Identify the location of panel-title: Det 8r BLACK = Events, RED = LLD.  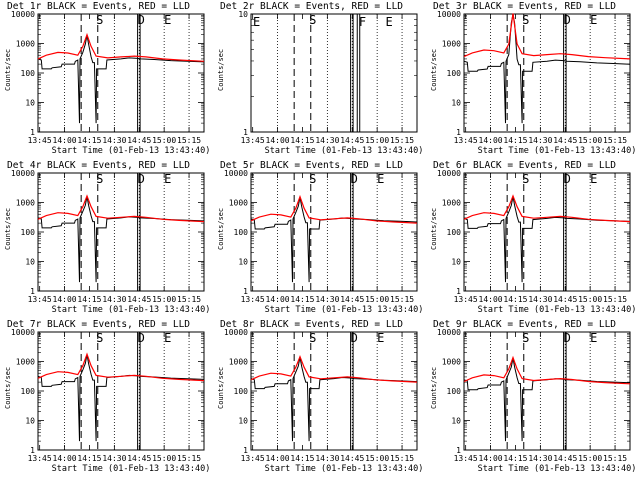
(311, 324).